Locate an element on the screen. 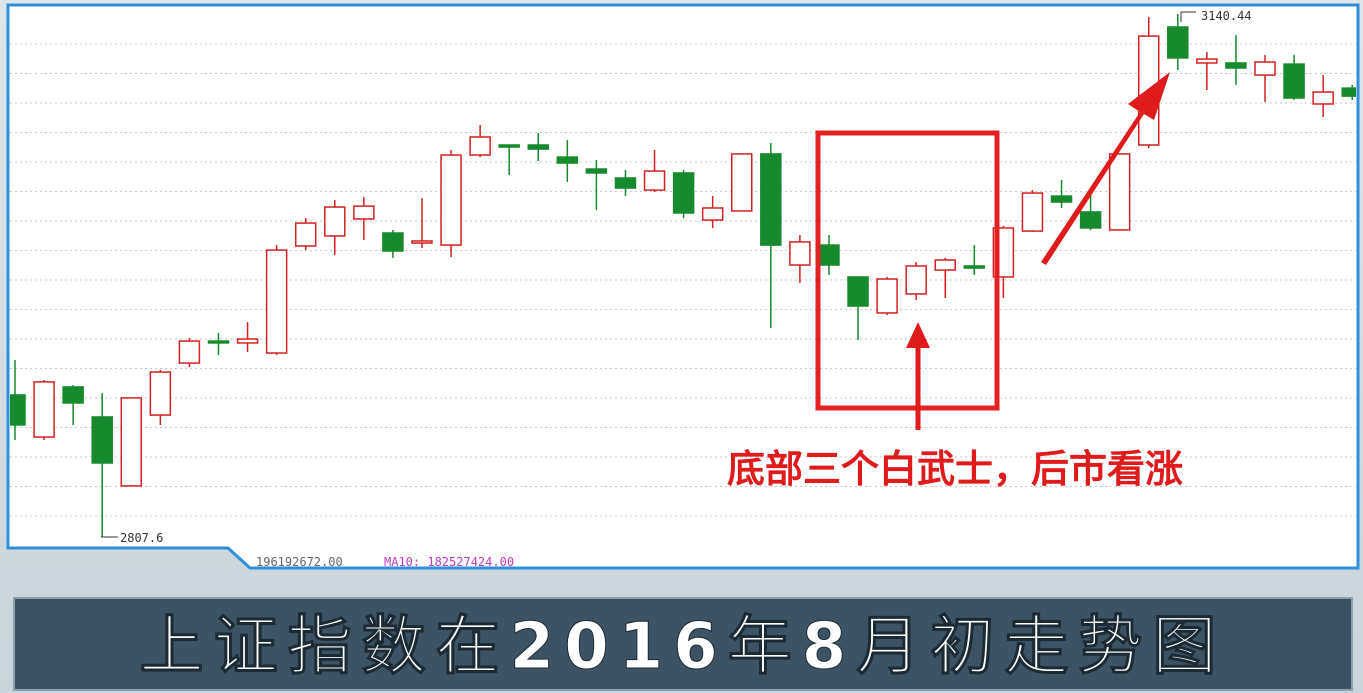 The width and height of the screenshot is (1363, 693). caption: 上证指数在2016年8月初走势图 is located at coordinates (683, 647).